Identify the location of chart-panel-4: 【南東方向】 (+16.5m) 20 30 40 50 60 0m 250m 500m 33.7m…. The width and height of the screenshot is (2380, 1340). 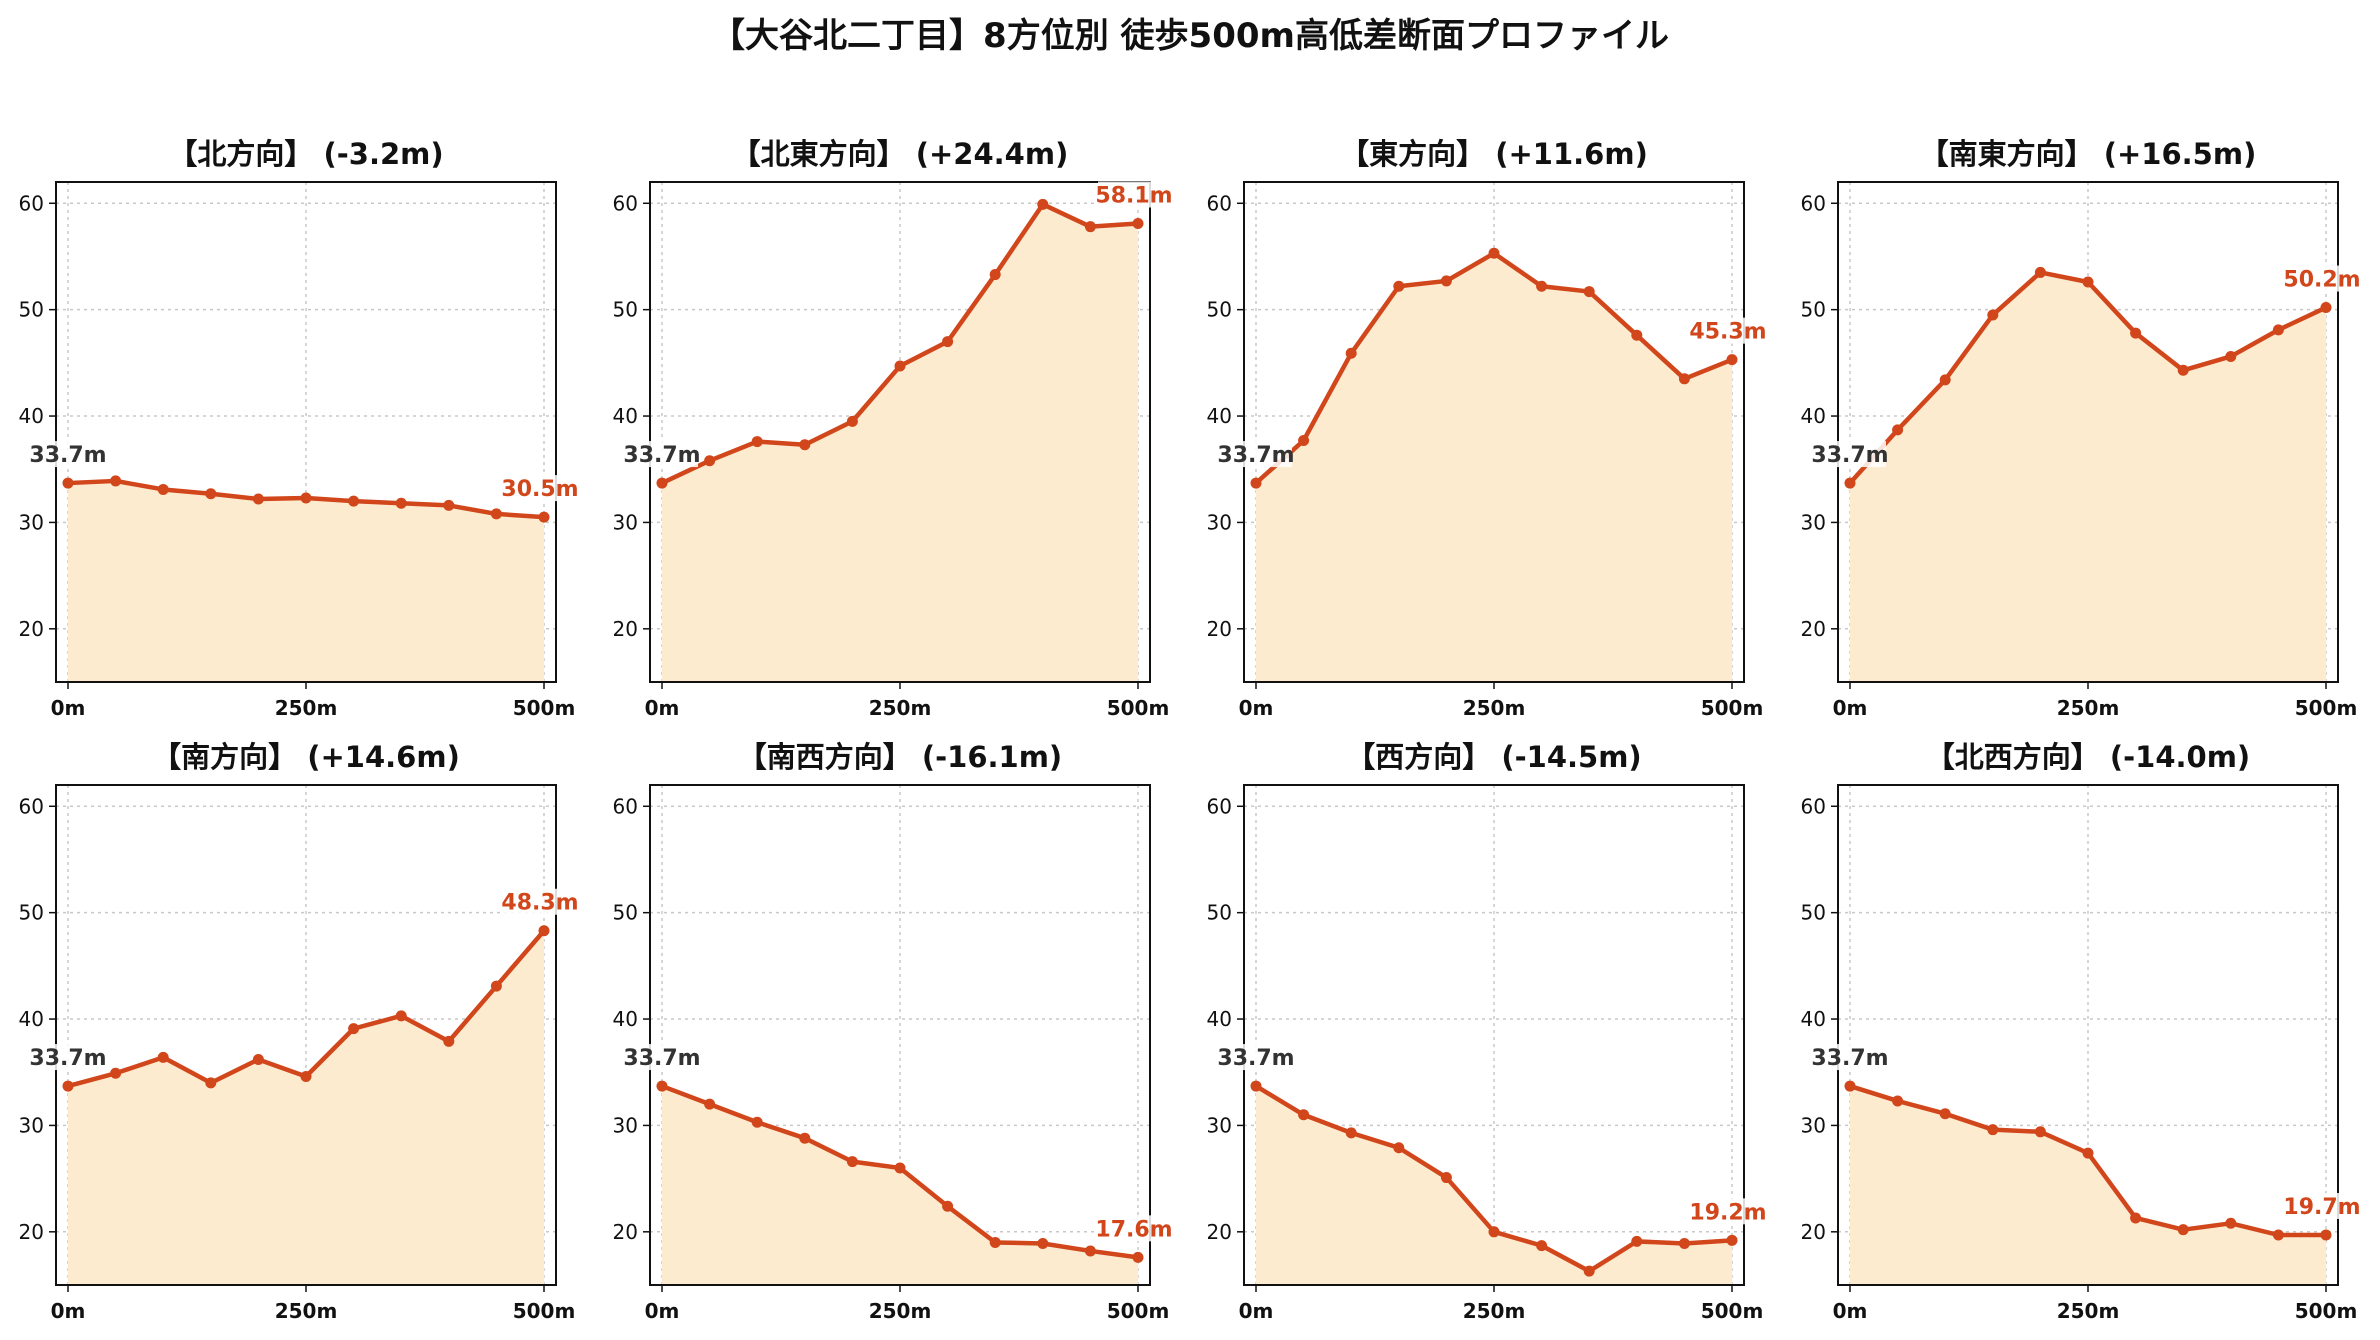
(2081, 428).